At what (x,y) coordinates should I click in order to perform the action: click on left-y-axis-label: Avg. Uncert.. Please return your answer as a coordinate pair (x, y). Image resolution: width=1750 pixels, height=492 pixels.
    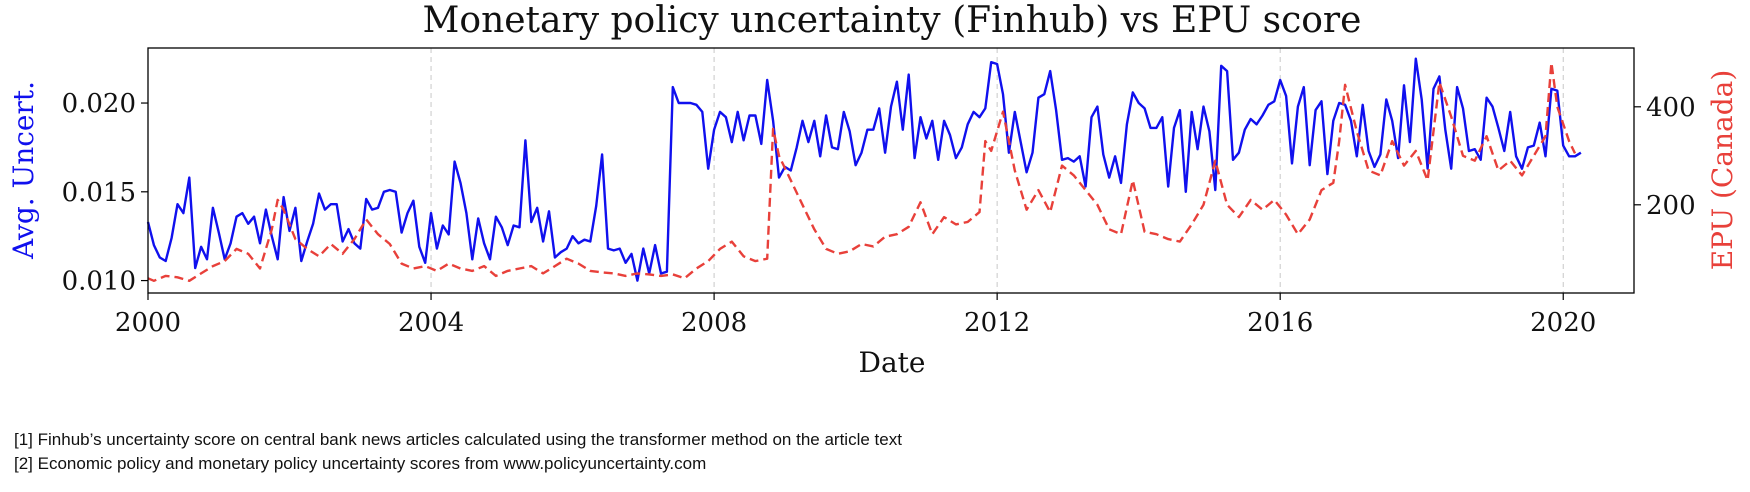
    Looking at the image, I should click on (23, 170).